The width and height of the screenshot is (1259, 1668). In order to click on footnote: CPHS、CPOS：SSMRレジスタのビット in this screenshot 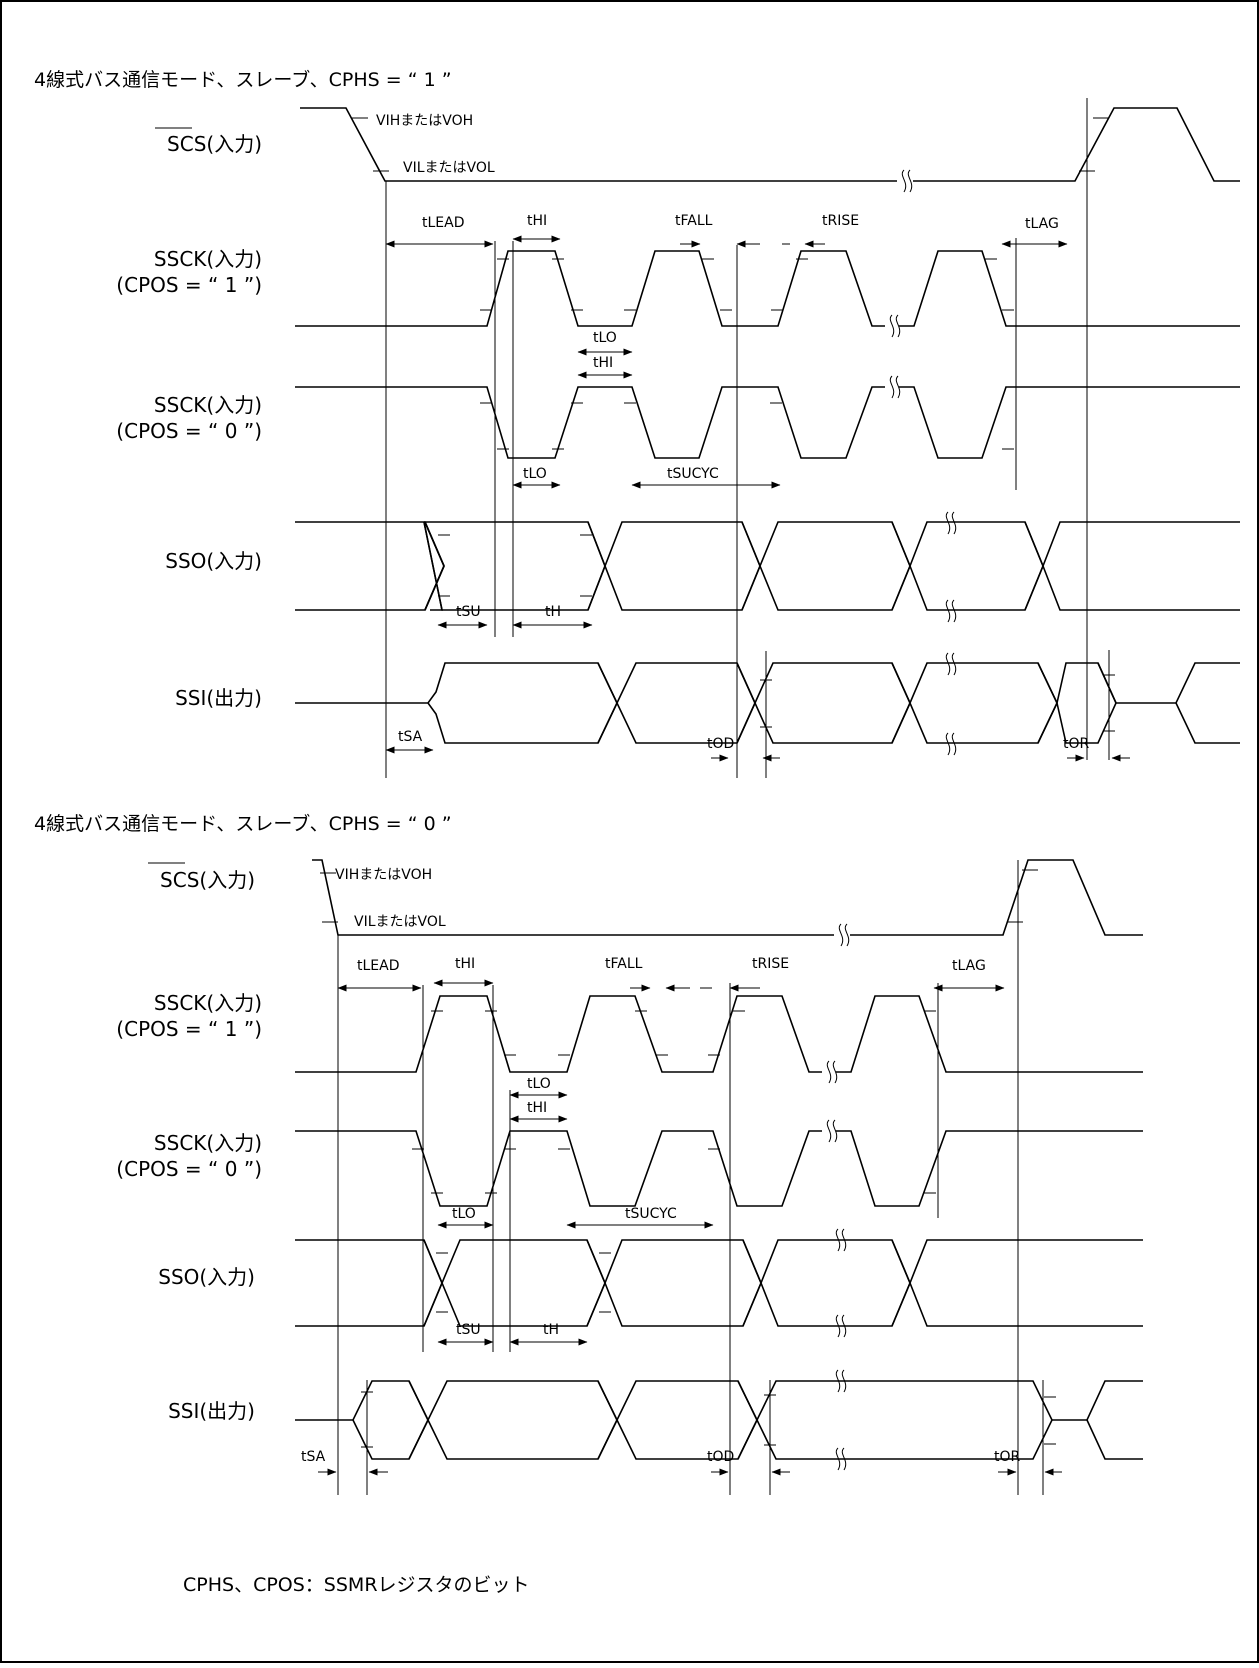, I will do `click(356, 1585)`.